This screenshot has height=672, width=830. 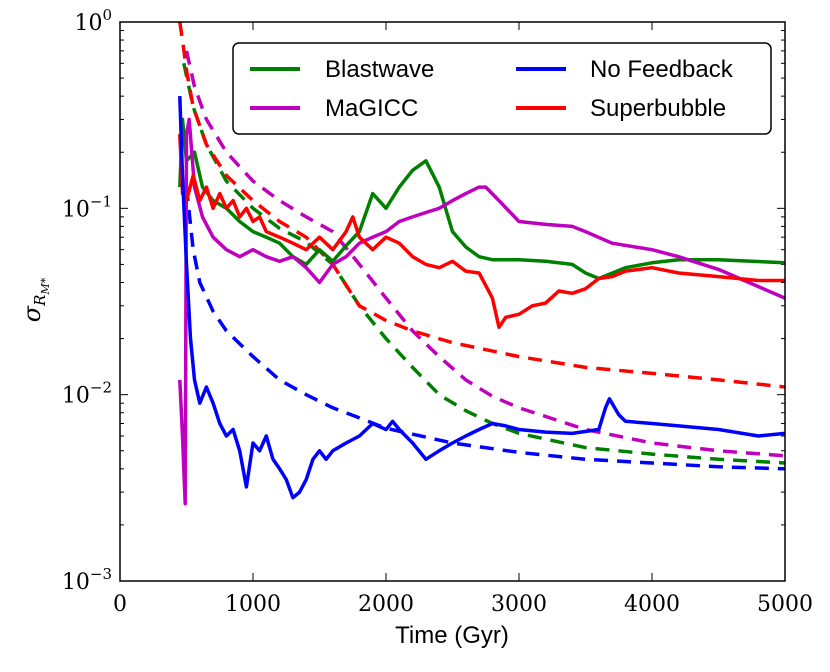 I want to click on x-tick-label: 2000, so click(x=386, y=604).